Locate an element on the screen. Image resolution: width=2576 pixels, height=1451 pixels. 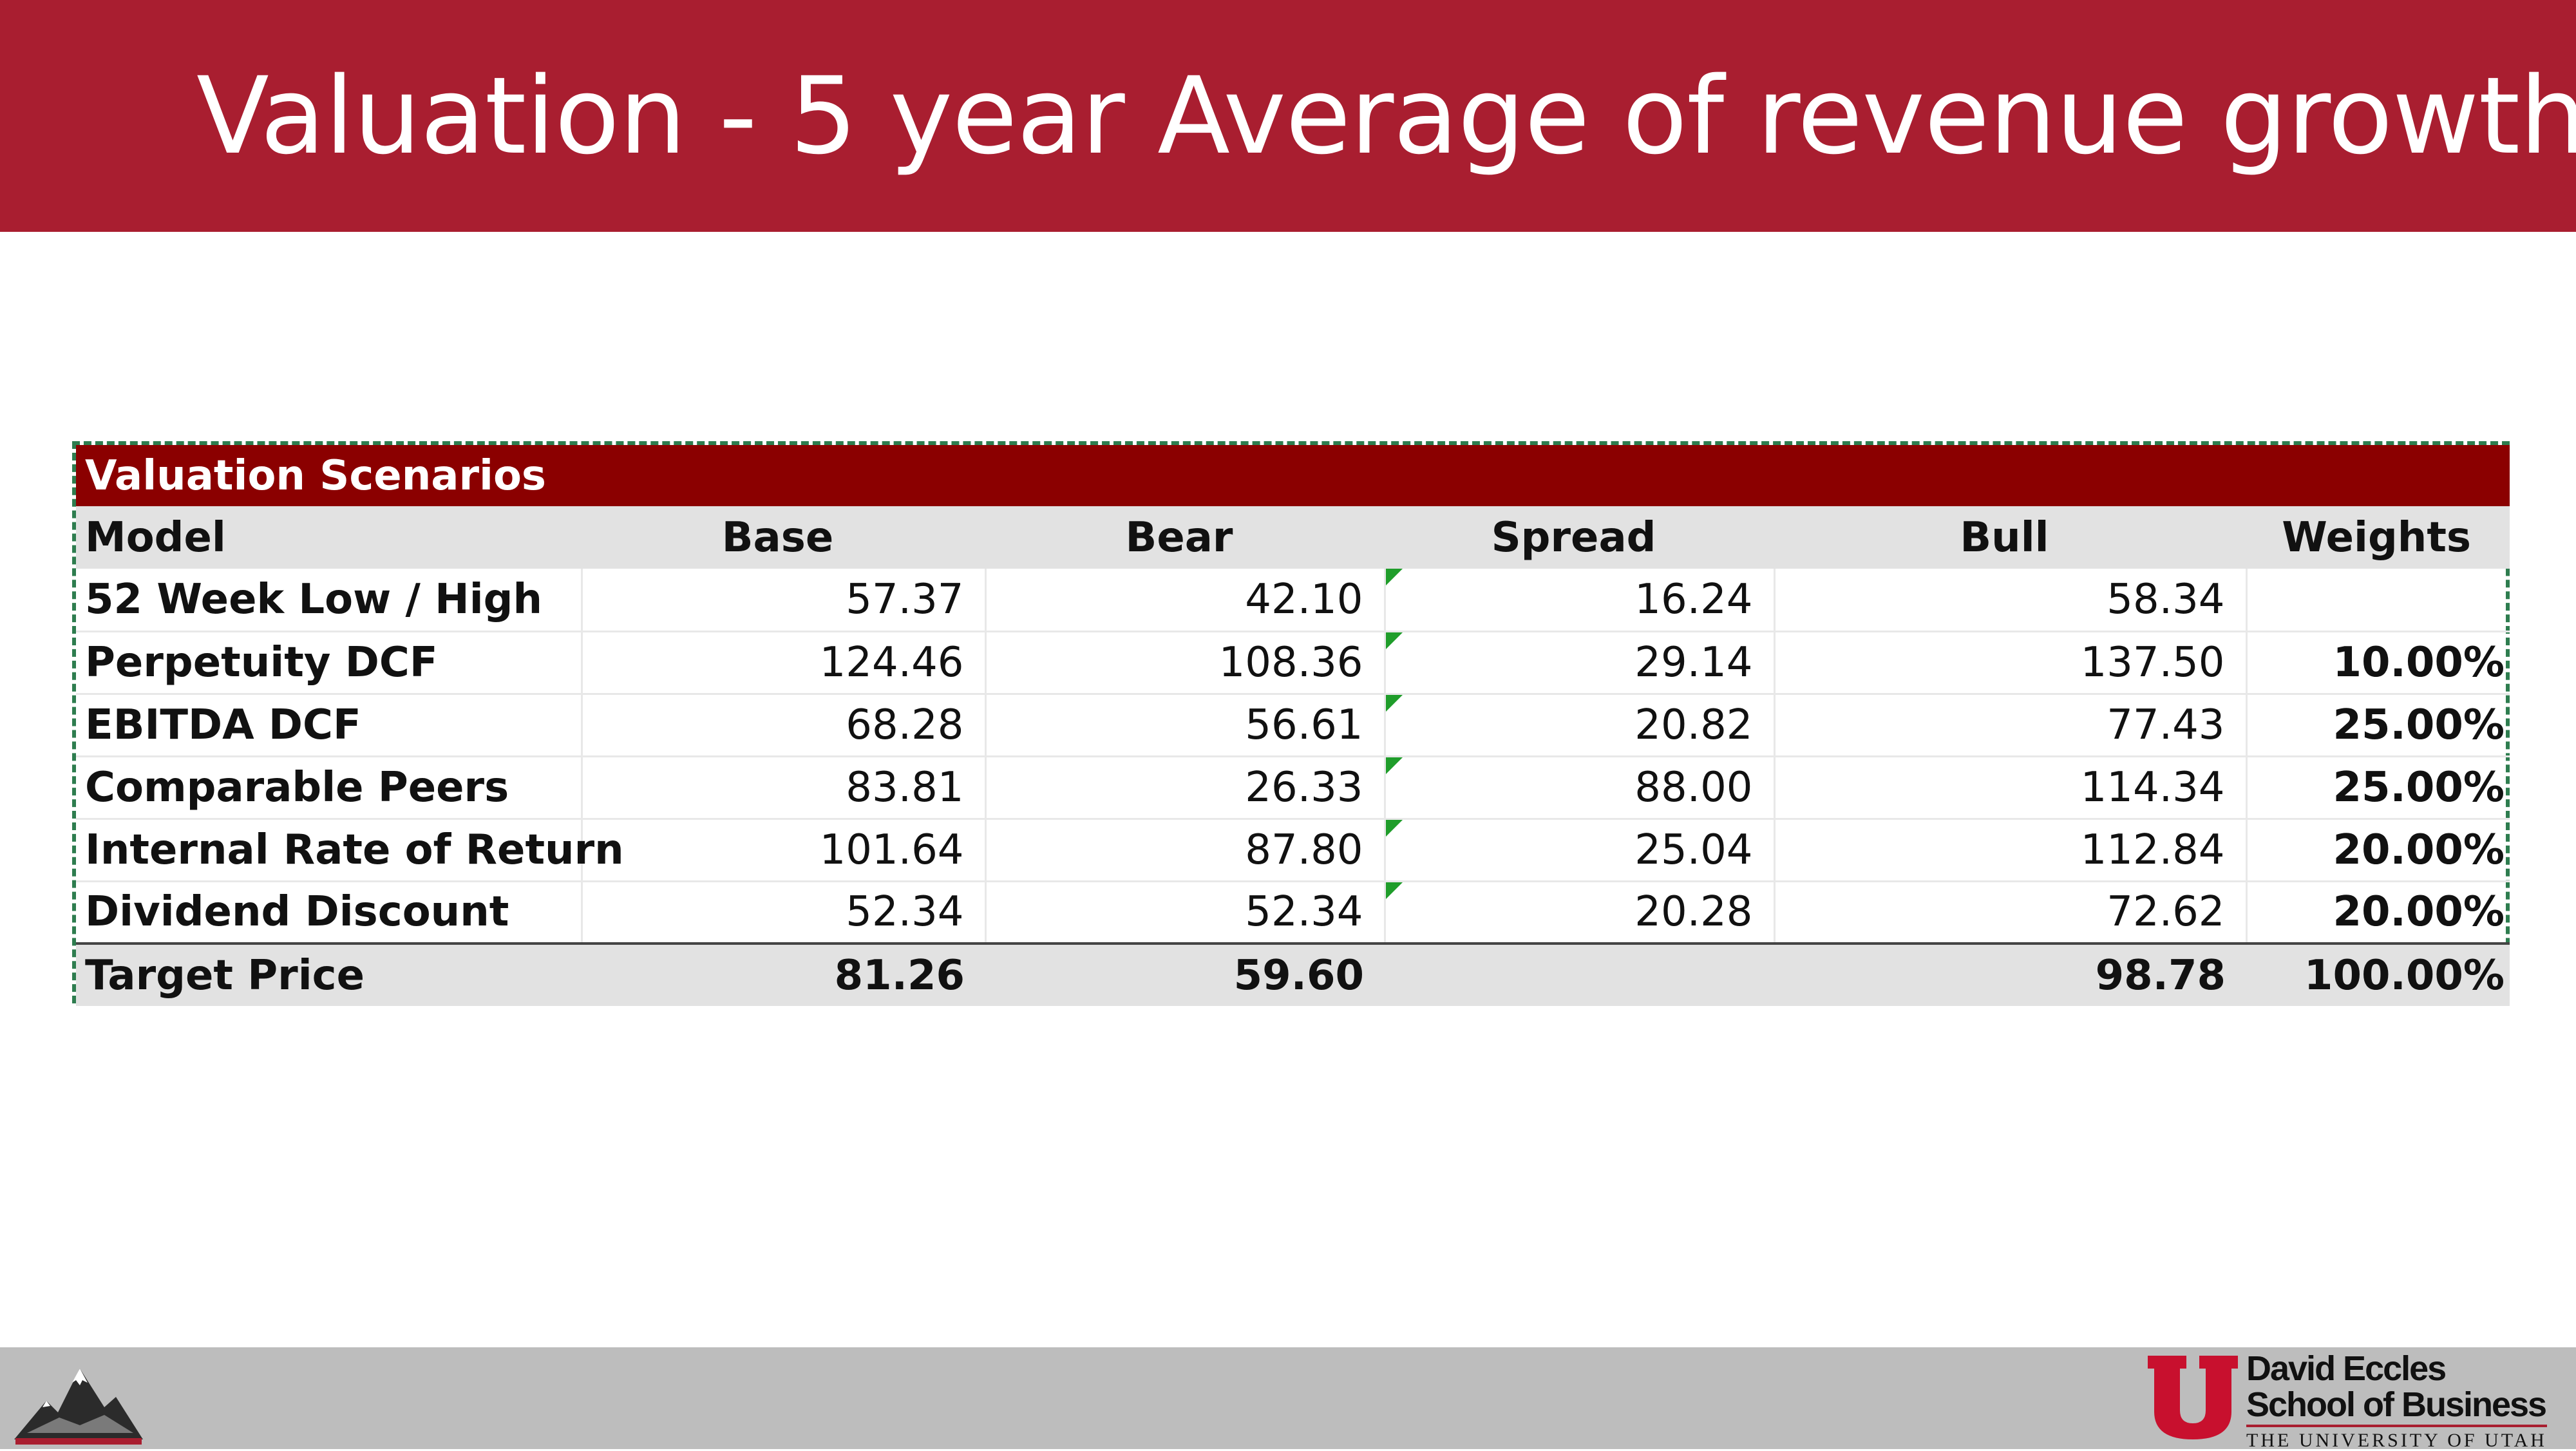
bear-value: 42.10 is located at coordinates (1186, 600).